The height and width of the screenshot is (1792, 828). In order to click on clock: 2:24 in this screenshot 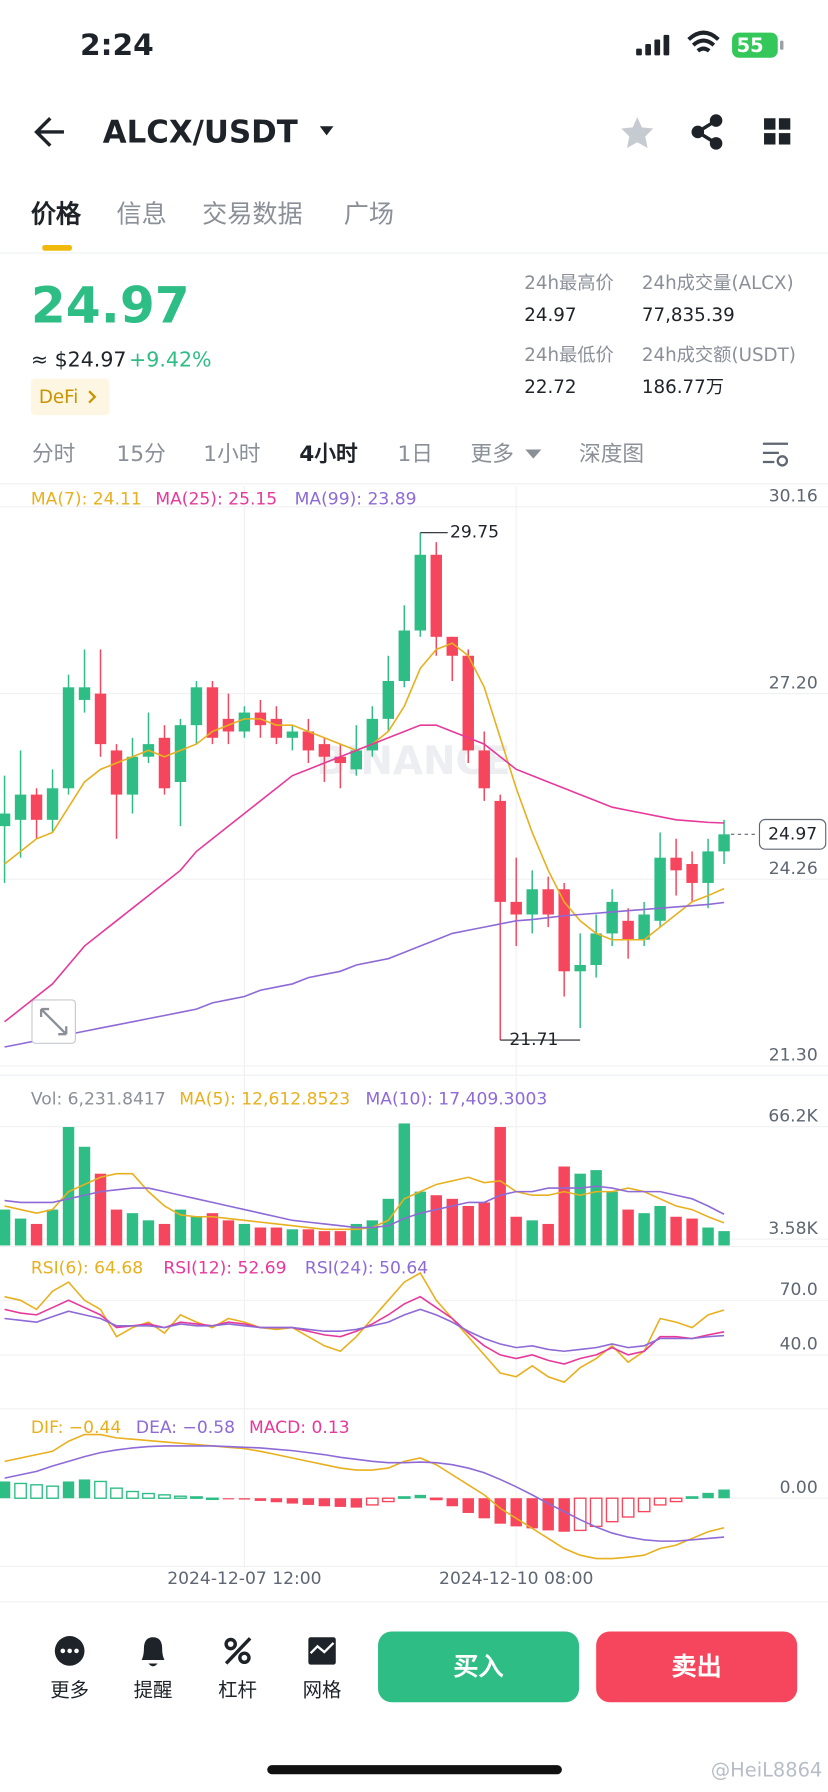, I will do `click(117, 45)`.